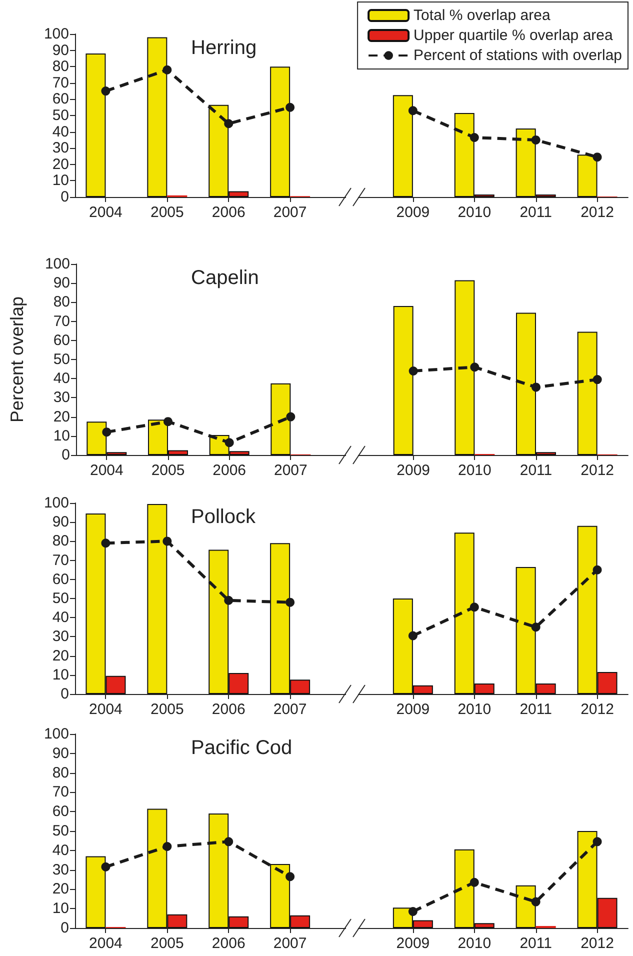 The height and width of the screenshot is (956, 633). Describe the element at coordinates (96, 125) in the screenshot. I see `bar` at that location.